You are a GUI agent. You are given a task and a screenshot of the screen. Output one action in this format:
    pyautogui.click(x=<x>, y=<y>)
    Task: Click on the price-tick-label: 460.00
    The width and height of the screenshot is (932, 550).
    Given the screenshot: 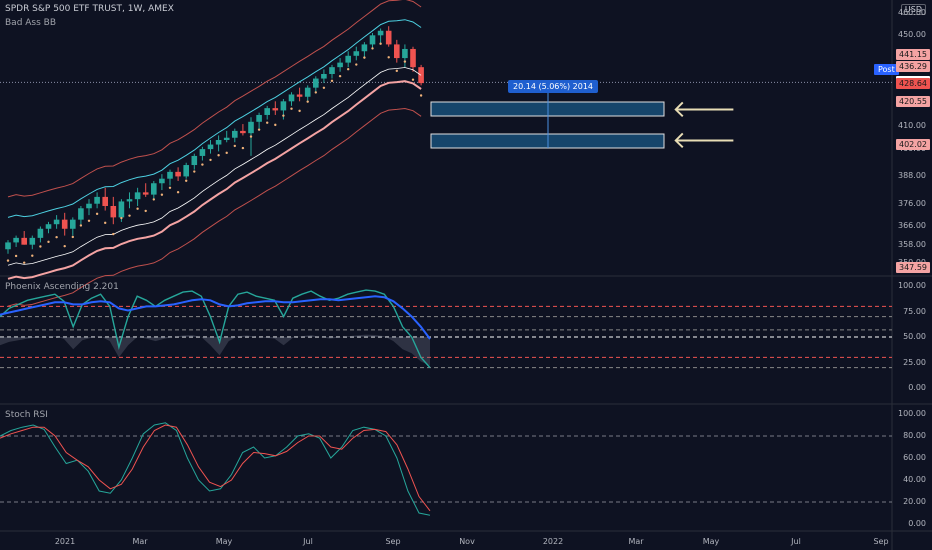 What is the action you would take?
    pyautogui.click(x=912, y=12)
    